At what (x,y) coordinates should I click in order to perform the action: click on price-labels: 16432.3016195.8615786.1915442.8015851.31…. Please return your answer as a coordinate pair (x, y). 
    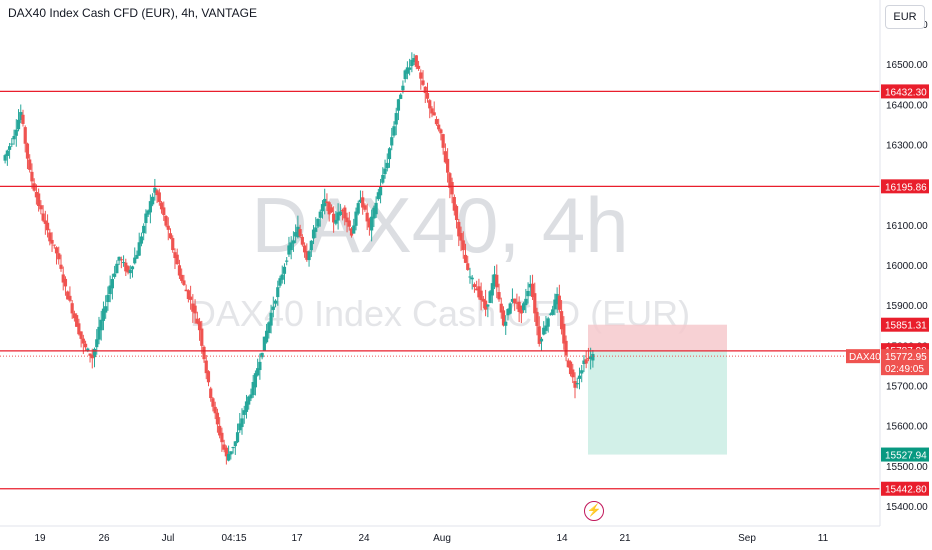
    Looking at the image, I should click on (887, 290).